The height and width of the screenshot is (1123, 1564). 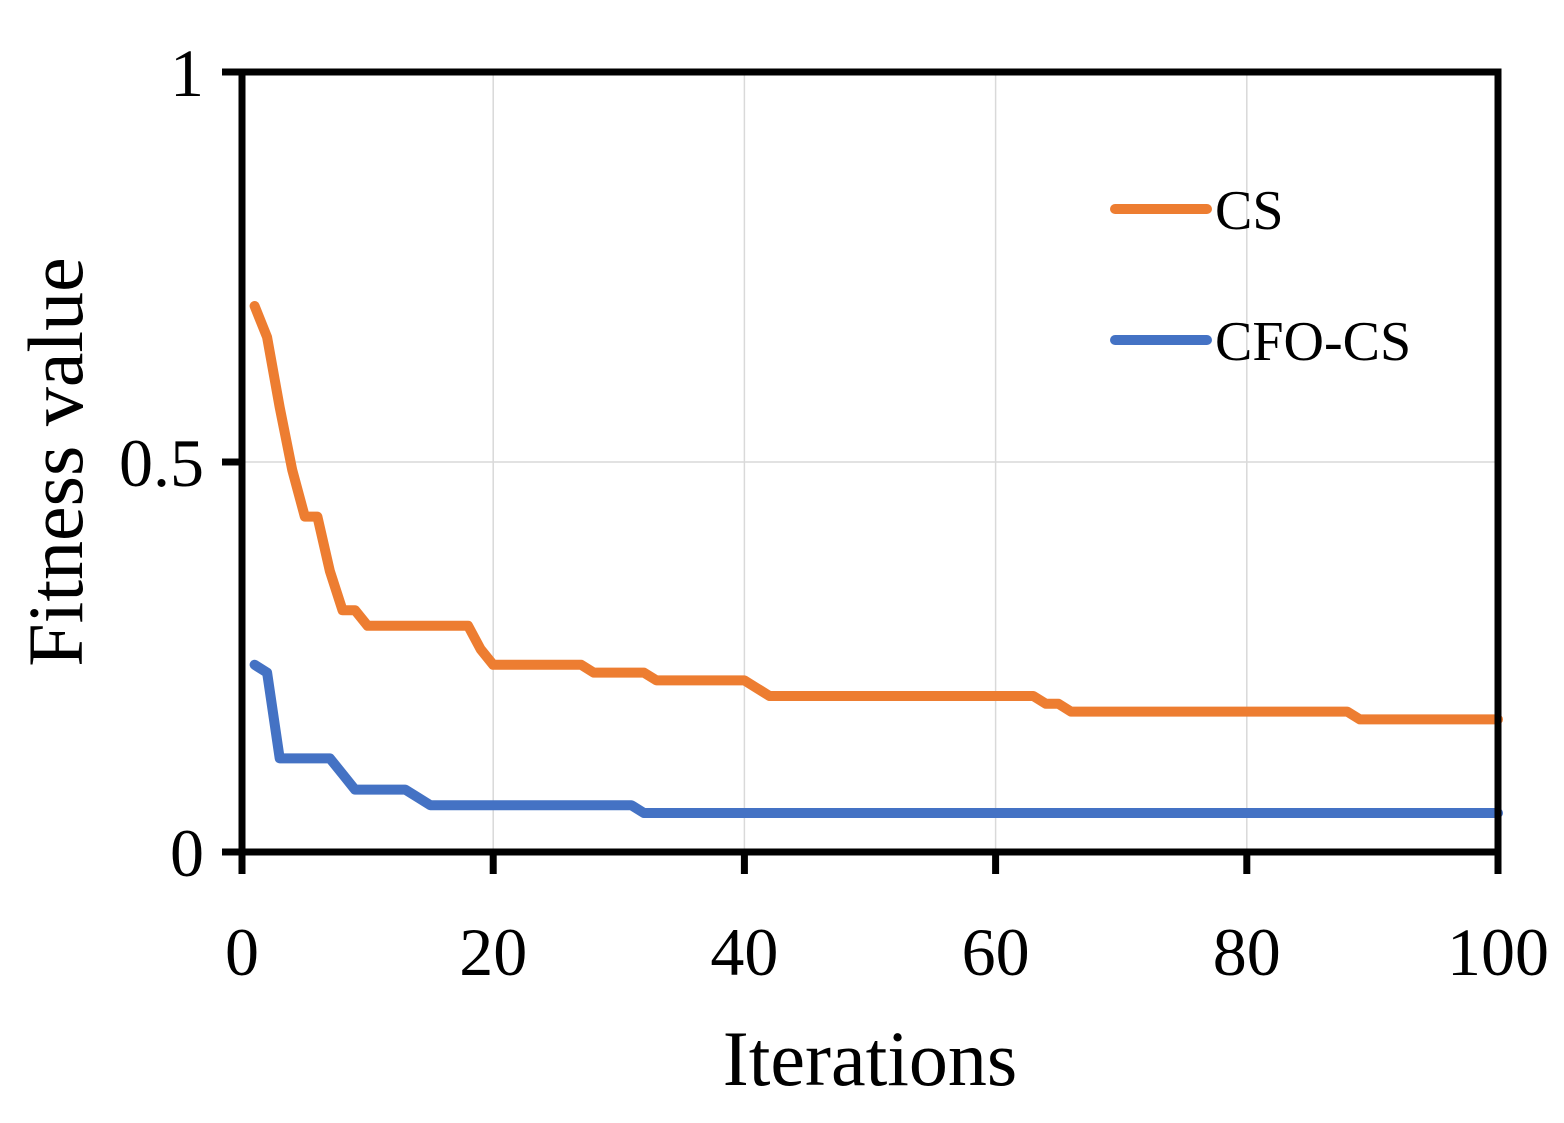 I want to click on x-tick-label: 80, so click(x=1247, y=952).